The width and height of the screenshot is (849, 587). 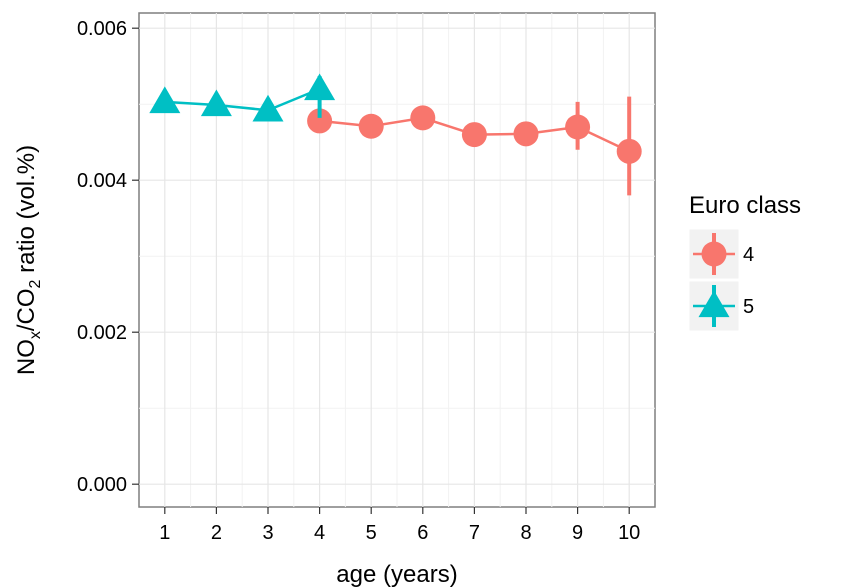 What do you see at coordinates (748, 255) in the screenshot?
I see `legend-label: 4` at bounding box center [748, 255].